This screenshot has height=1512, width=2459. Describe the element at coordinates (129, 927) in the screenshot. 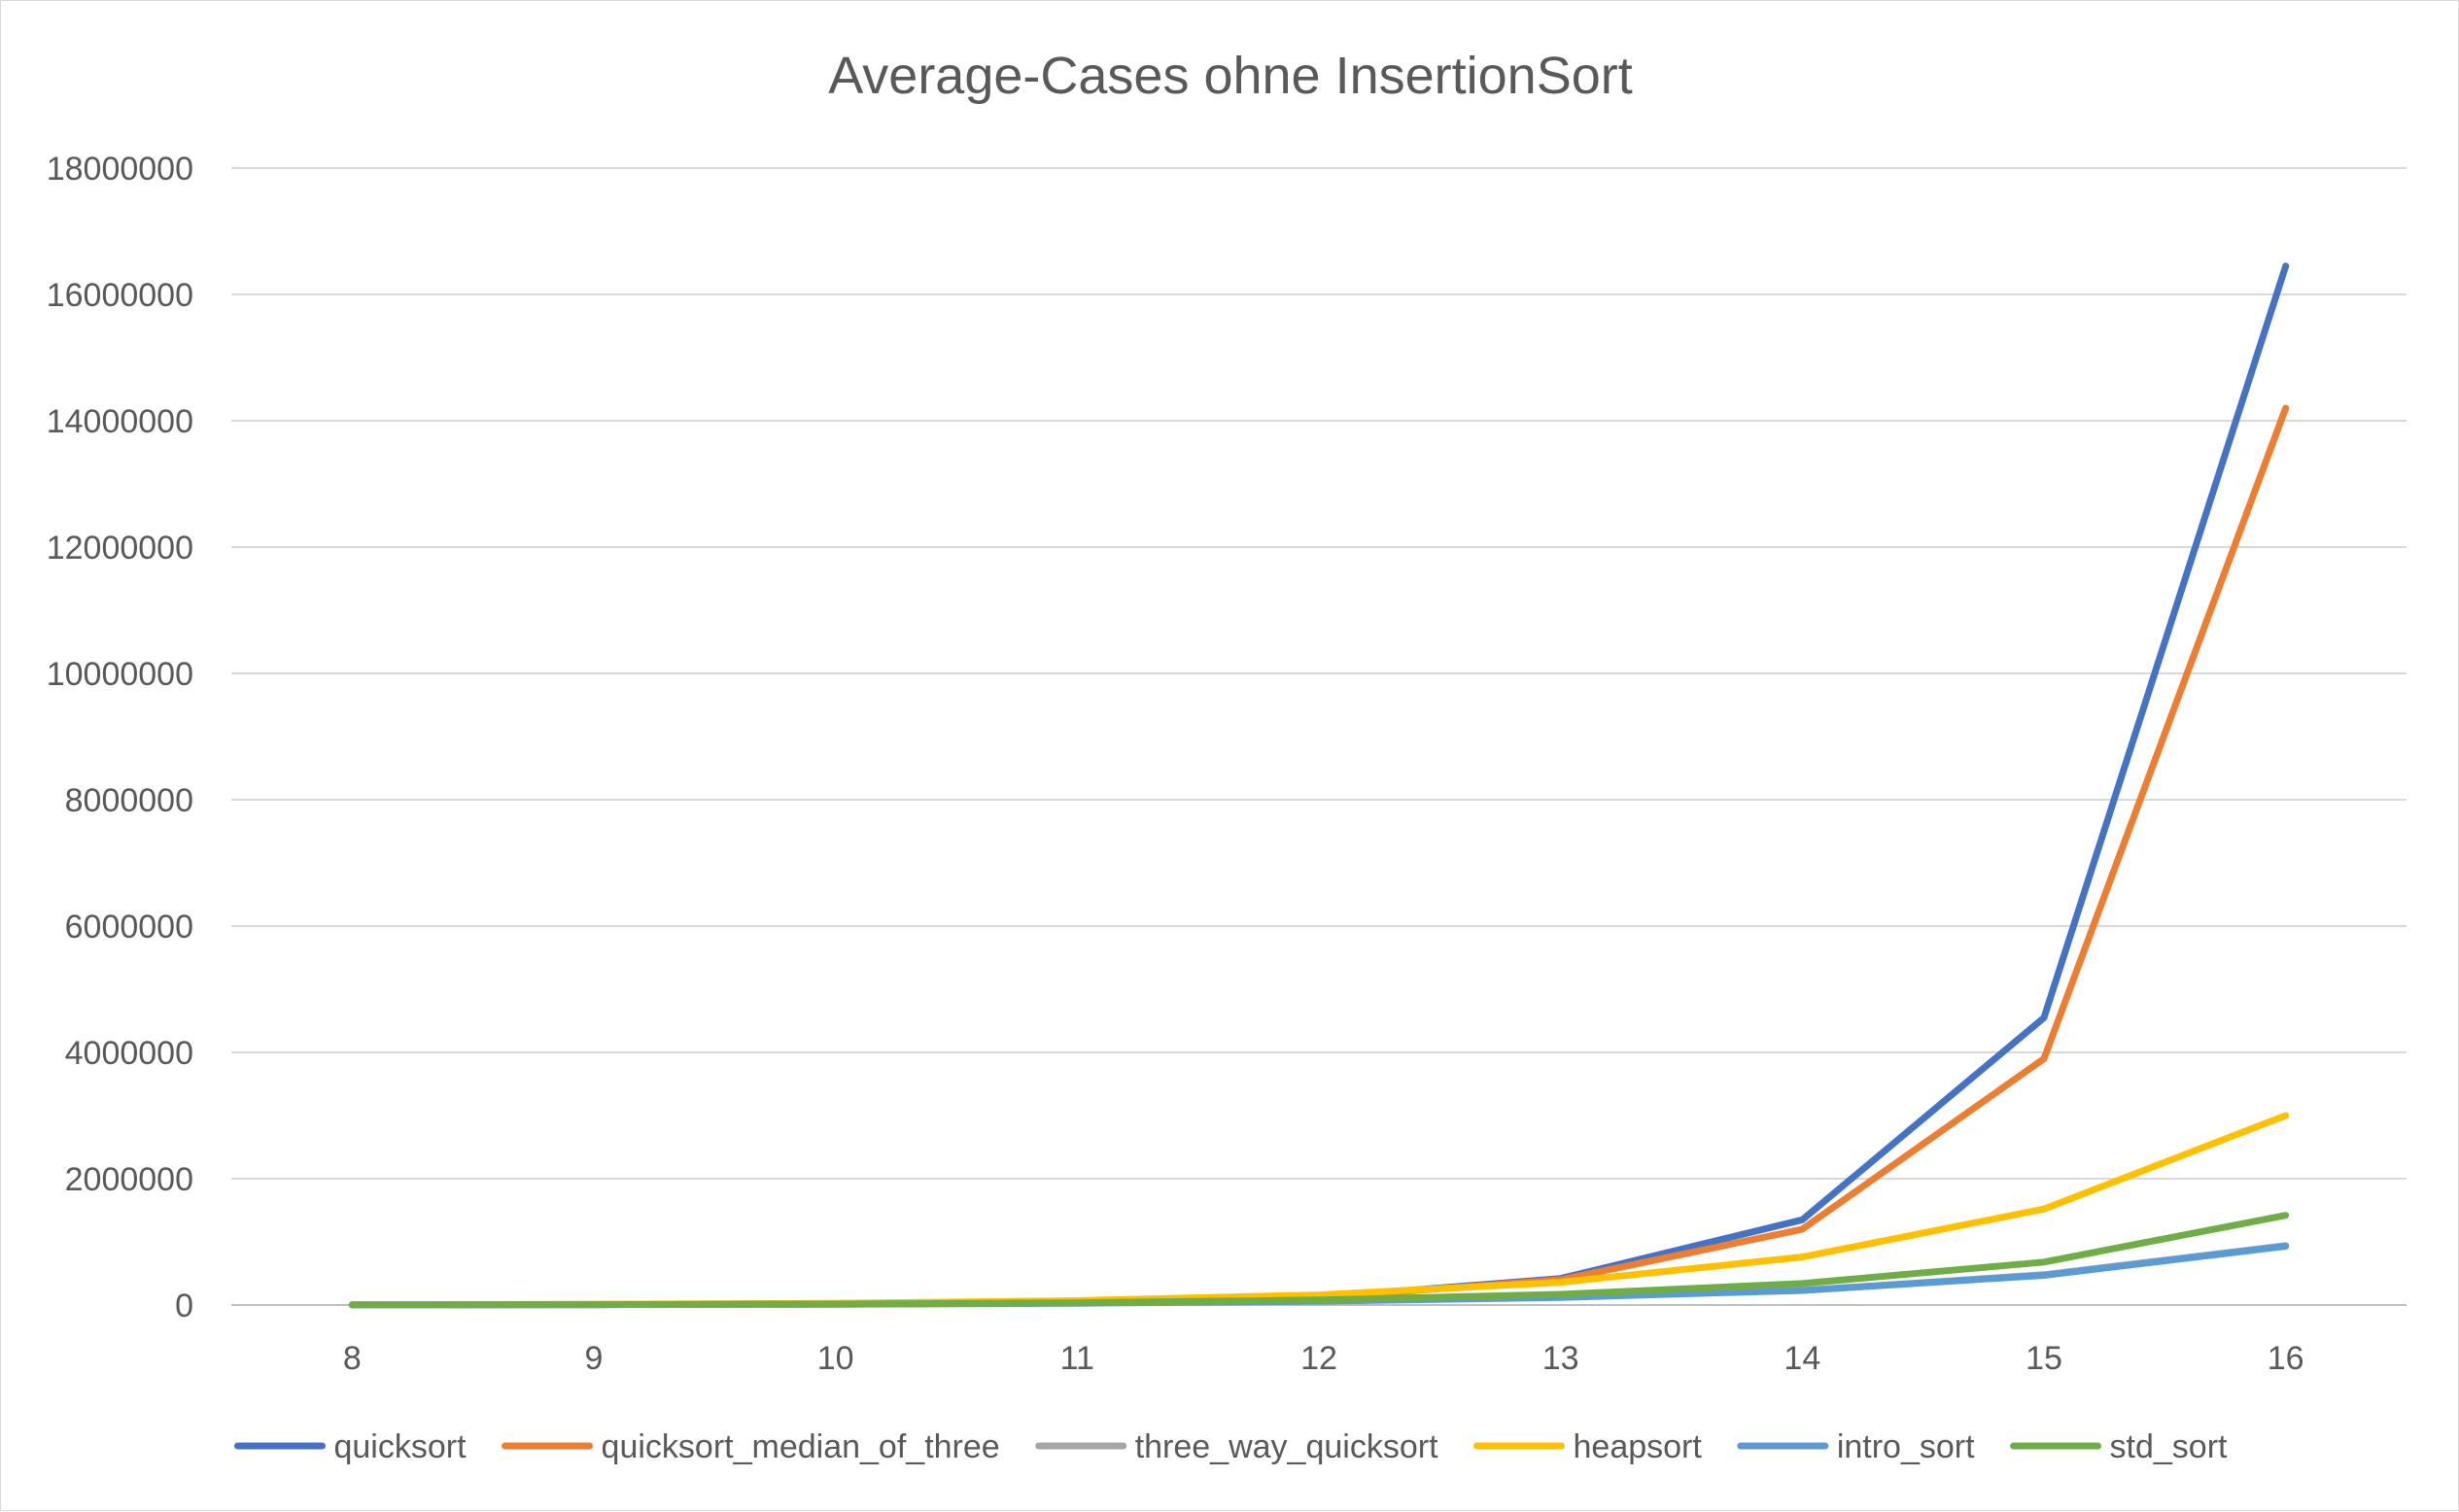

I see `y-tick-label: 6000000` at that location.